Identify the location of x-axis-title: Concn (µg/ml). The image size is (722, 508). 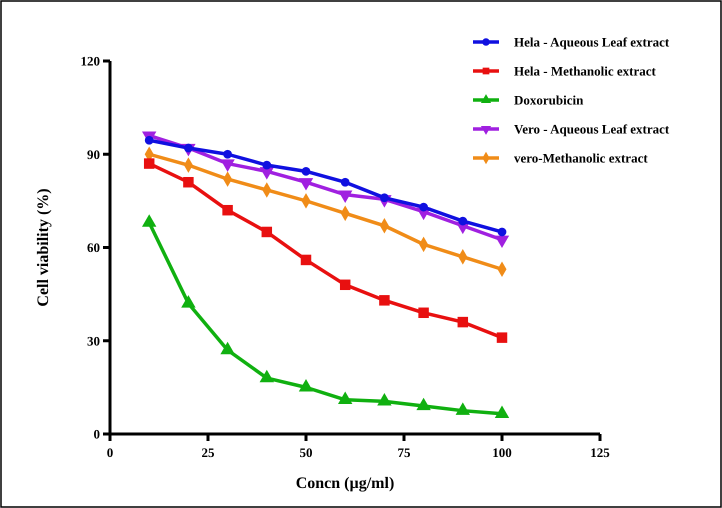
(345, 483).